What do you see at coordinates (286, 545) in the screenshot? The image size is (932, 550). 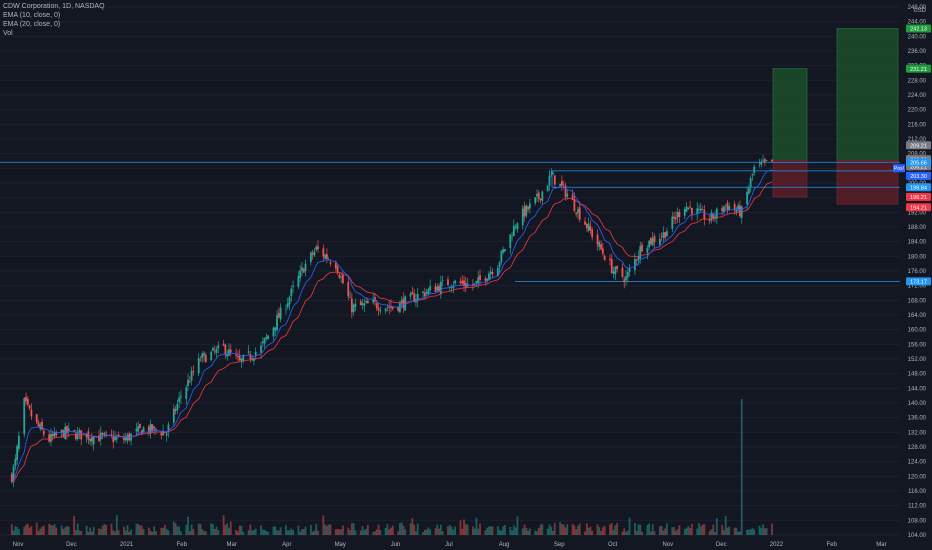 I see `x-tick-label: Apr` at bounding box center [286, 545].